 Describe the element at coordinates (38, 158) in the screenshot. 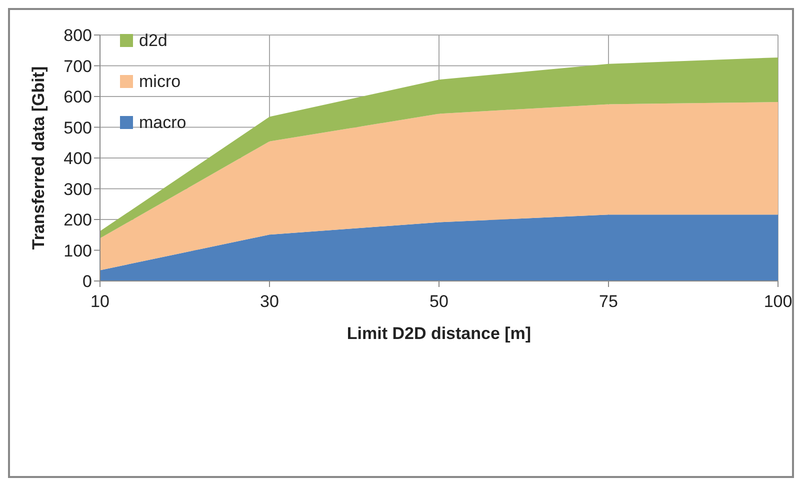

I see `y-axis-title: Transferred data [Gbit]` at that location.